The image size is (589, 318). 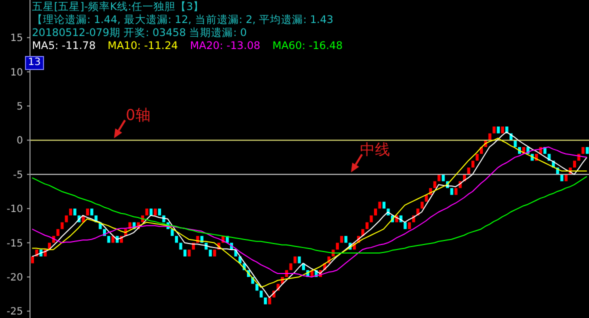 What do you see at coordinates (183, 20) in the screenshot?
I see `text: 【理论遗漏: 1.44, 最大遗漏: 12, 当前遗漏: 2, 平均遗漏: 1.43` at bounding box center [183, 20].